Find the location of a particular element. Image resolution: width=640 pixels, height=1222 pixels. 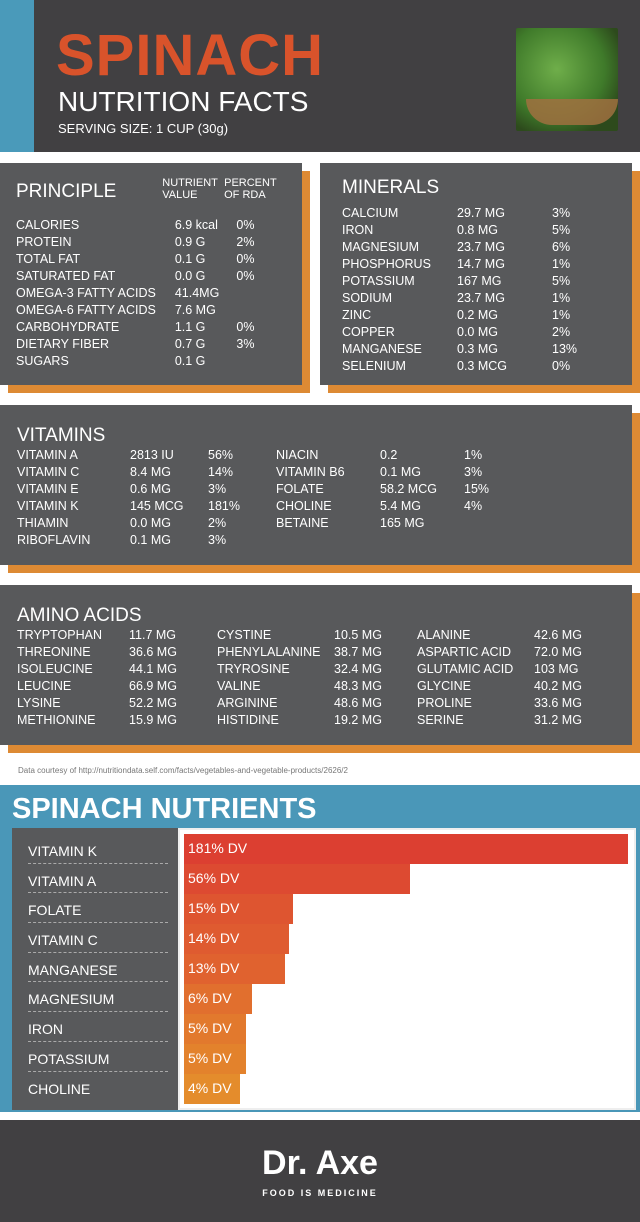

amino-name: ASPARTIC ACID is located at coordinates (464, 652).